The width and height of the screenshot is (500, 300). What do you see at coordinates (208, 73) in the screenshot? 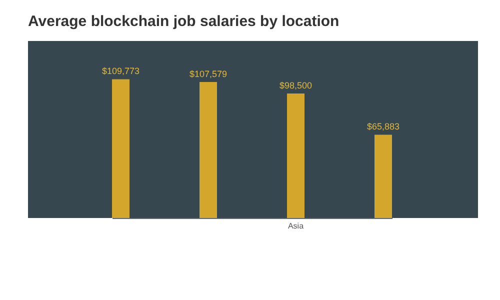
I see `data-label: $107,579` at bounding box center [208, 73].